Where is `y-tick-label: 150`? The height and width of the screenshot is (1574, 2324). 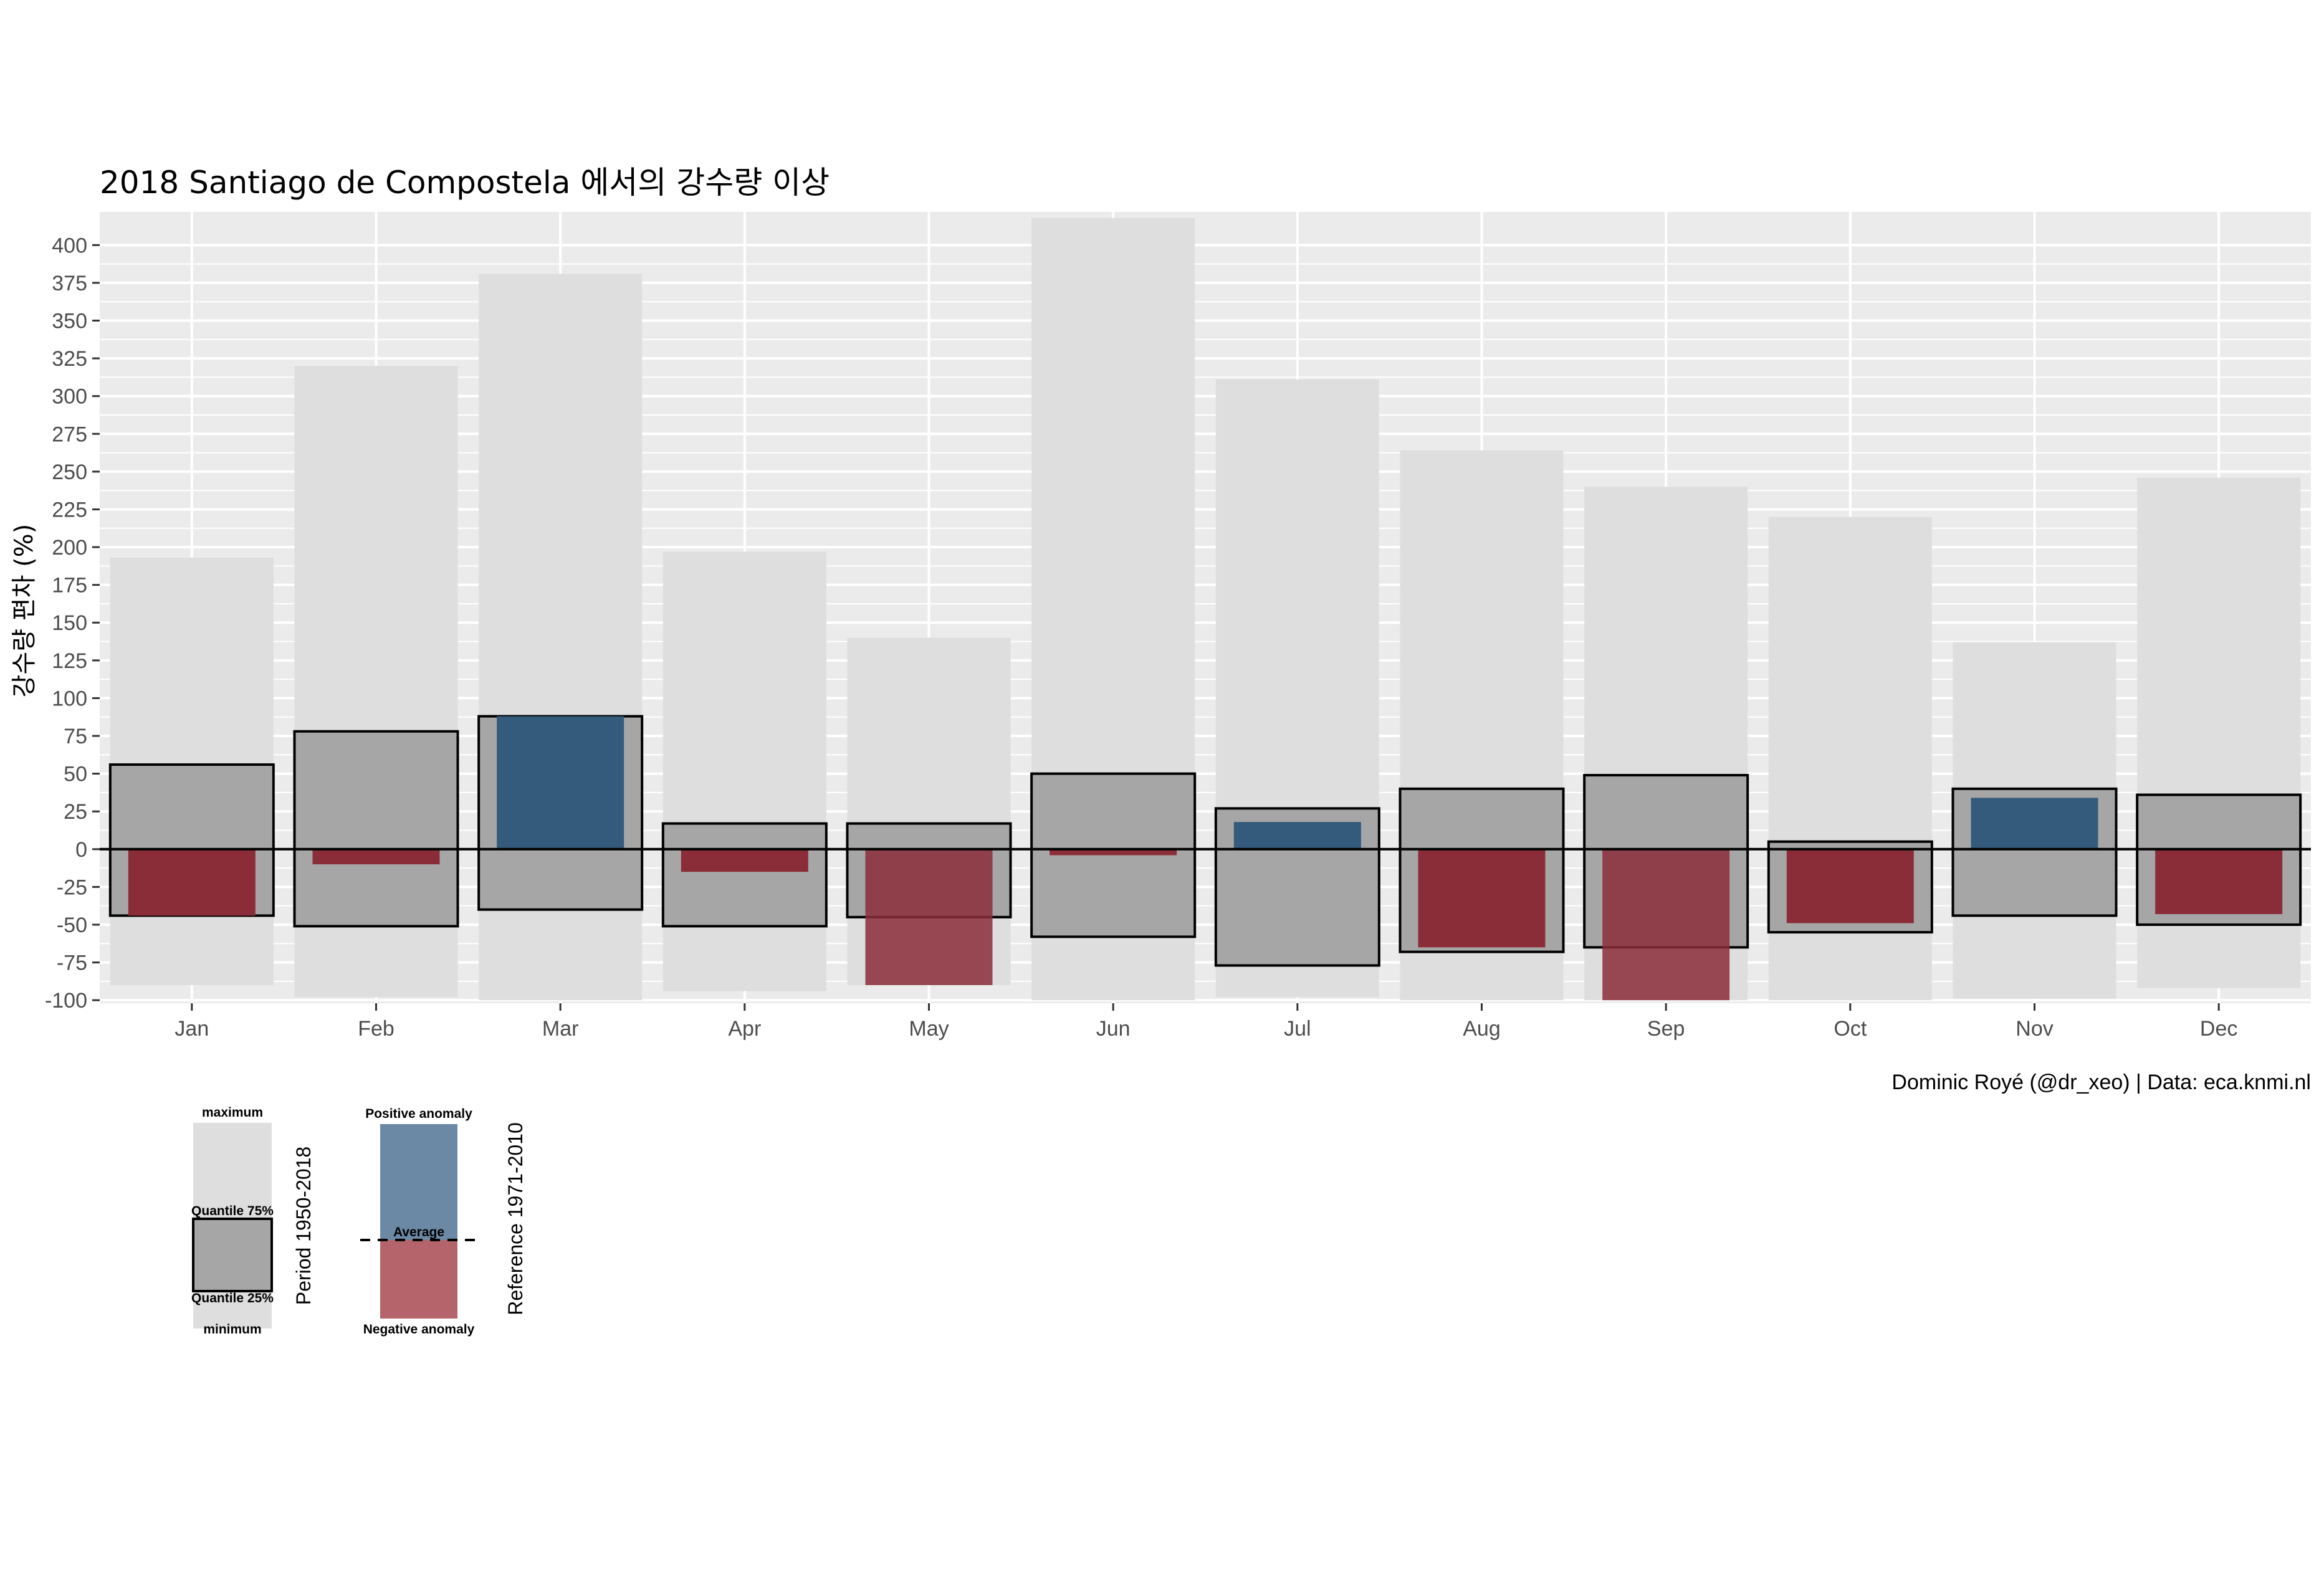 y-tick-label: 150 is located at coordinates (69, 623).